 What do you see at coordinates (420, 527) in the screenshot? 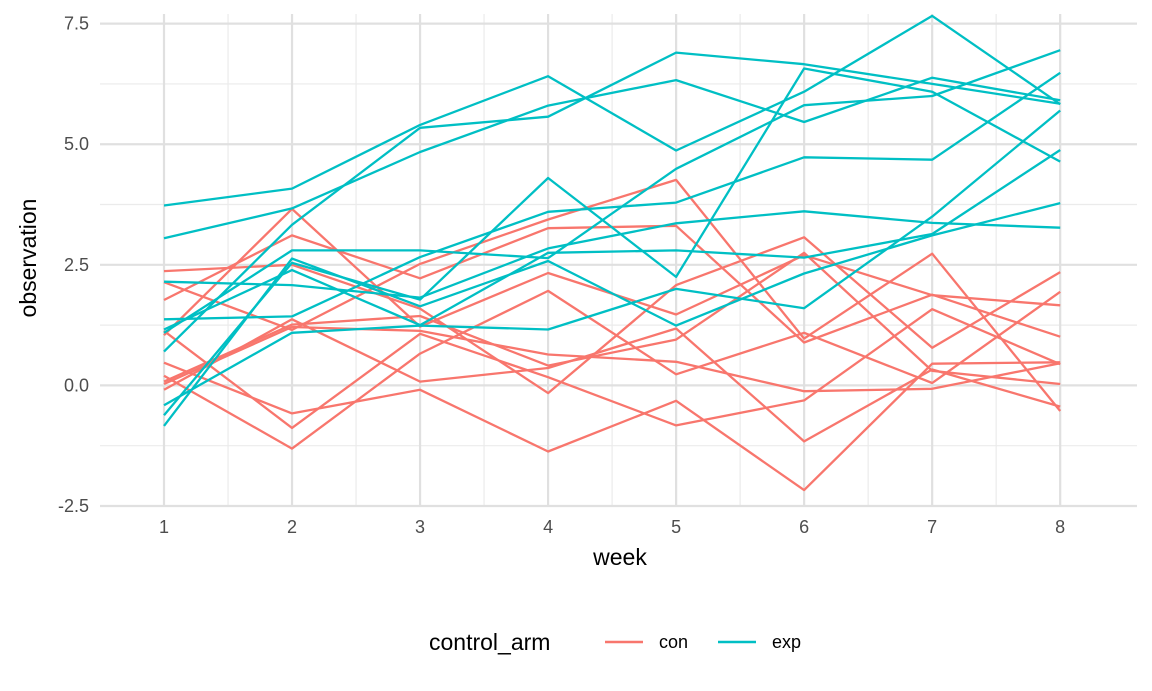
I see `x-tick-label: 3` at bounding box center [420, 527].